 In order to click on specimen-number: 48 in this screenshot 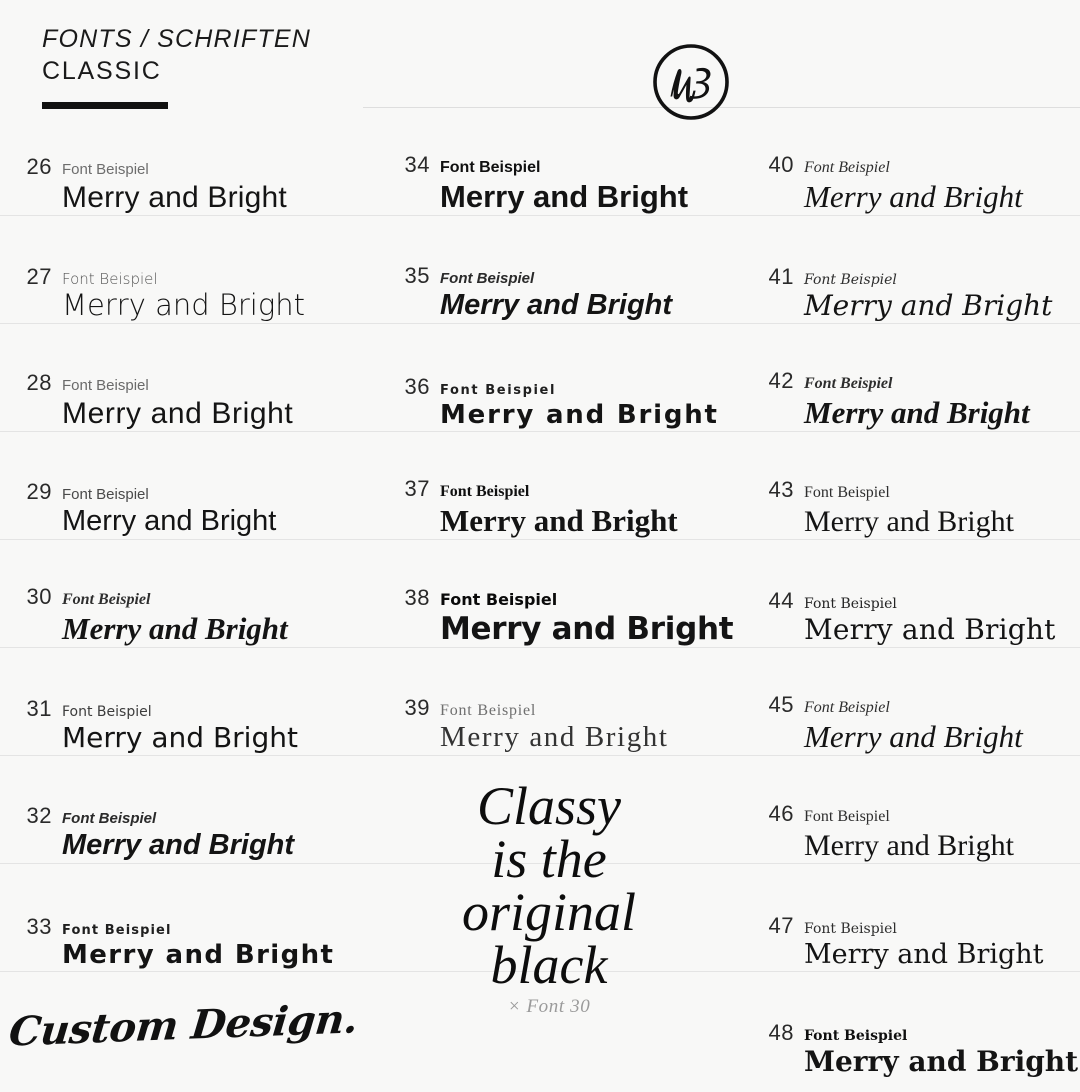, I will do `click(781, 1032)`.